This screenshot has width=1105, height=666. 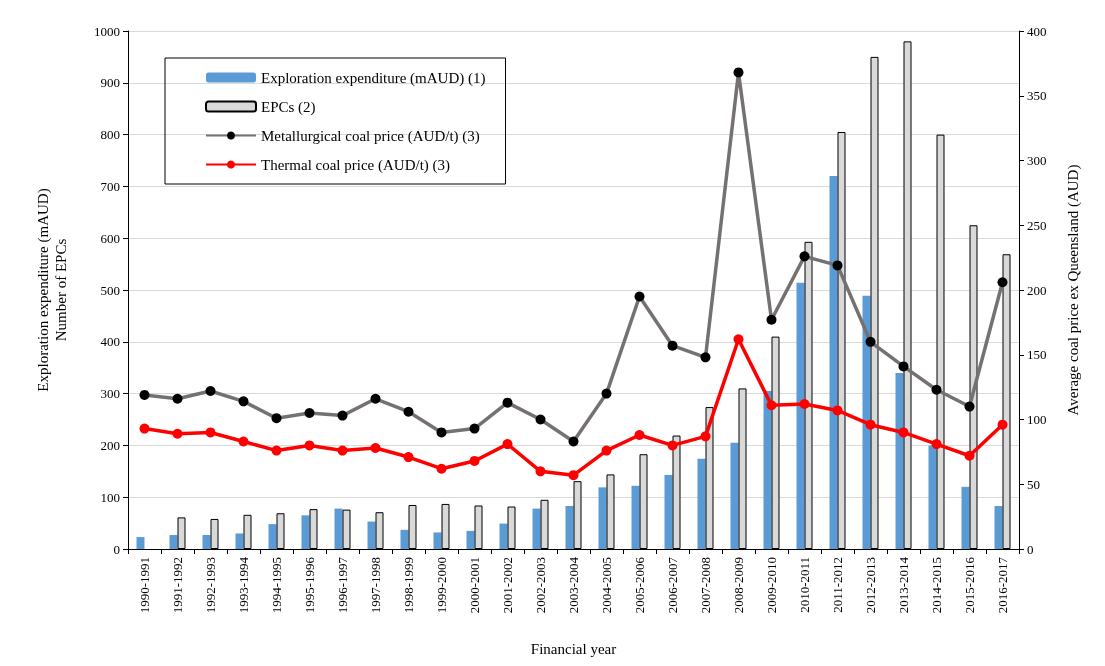 What do you see at coordinates (110, 290) in the screenshot?
I see `y-tick-label: 500` at bounding box center [110, 290].